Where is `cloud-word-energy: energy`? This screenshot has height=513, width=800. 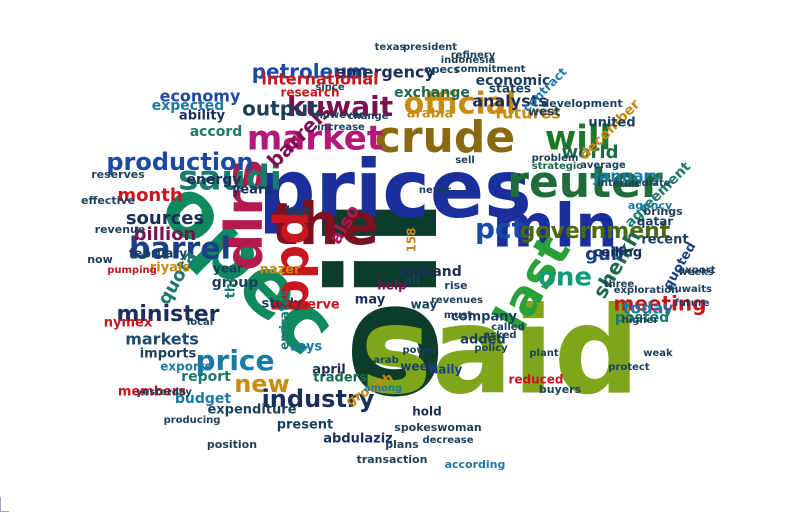 cloud-word-energy: energy is located at coordinates (213, 180).